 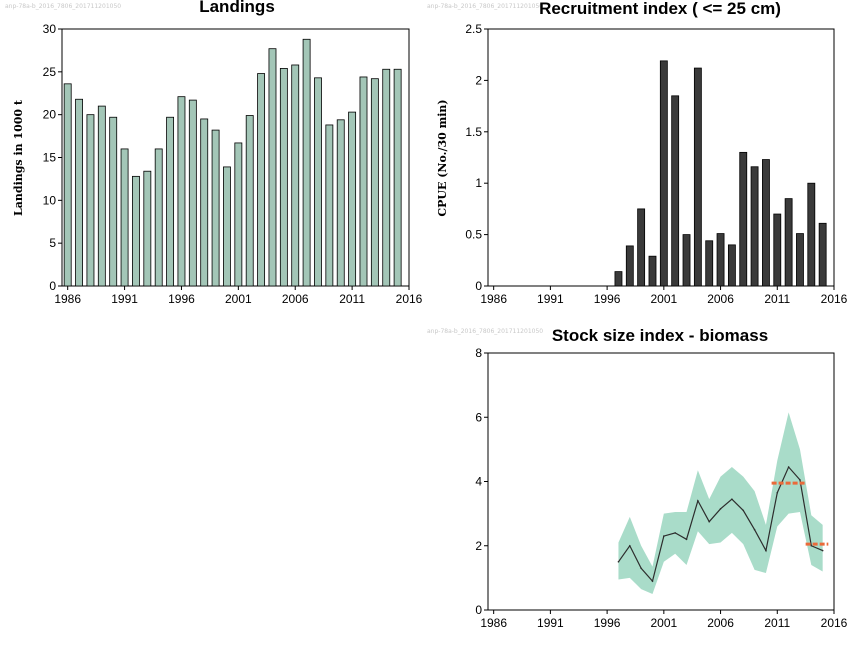 I want to click on biomass-point-2008, so click(x=743, y=510).